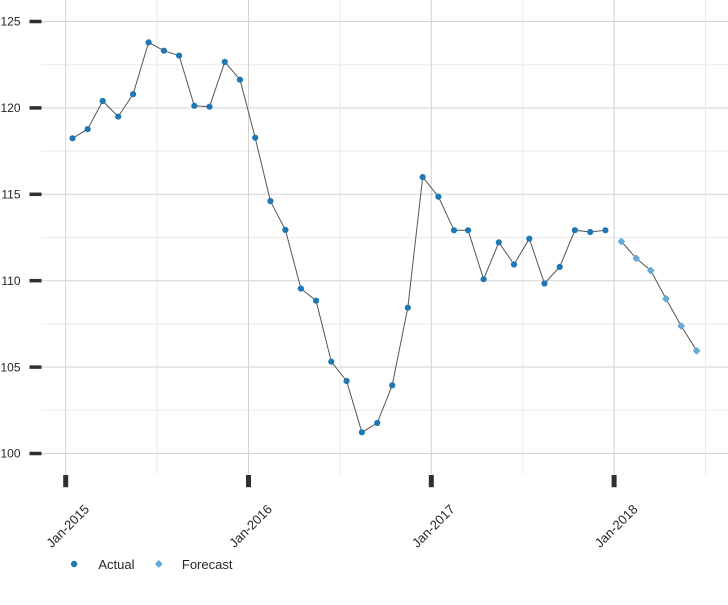 The width and height of the screenshot is (728, 605). What do you see at coordinates (116, 564) in the screenshot?
I see `svg-text: Actual` at bounding box center [116, 564].